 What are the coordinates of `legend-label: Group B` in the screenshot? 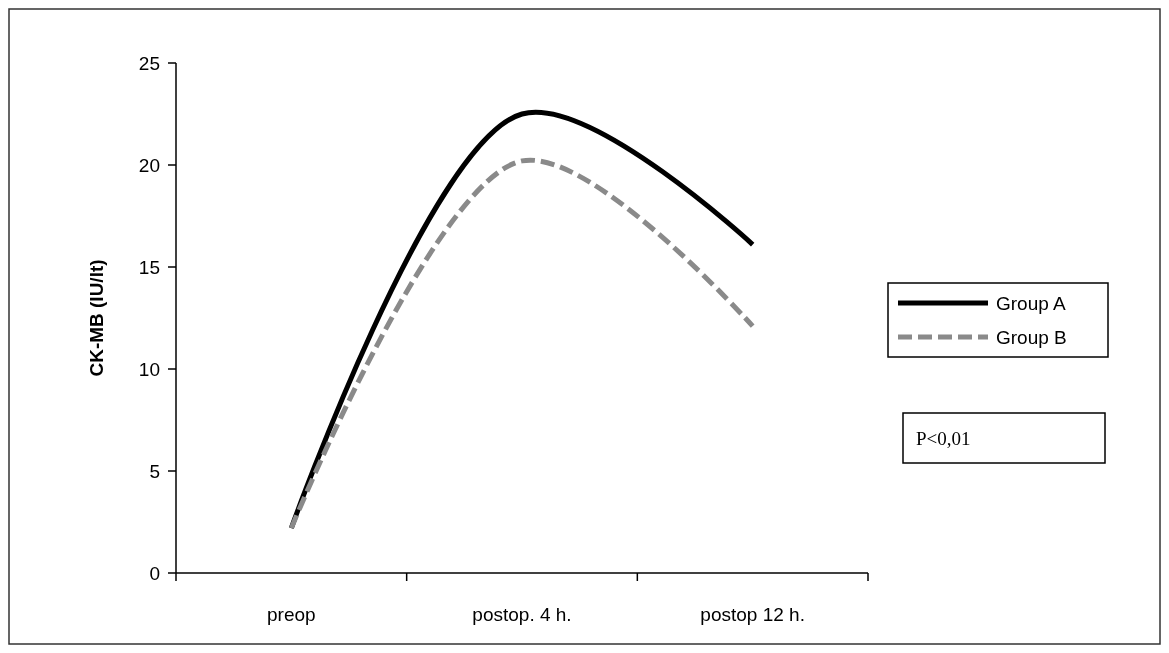 It's located at (1031, 337).